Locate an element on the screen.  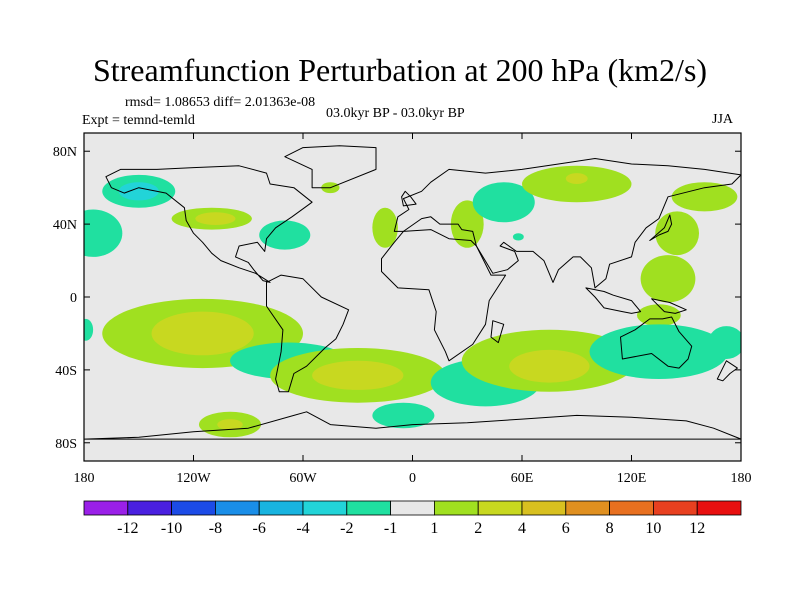
coastline-new-guinea is located at coordinates (669, 306).